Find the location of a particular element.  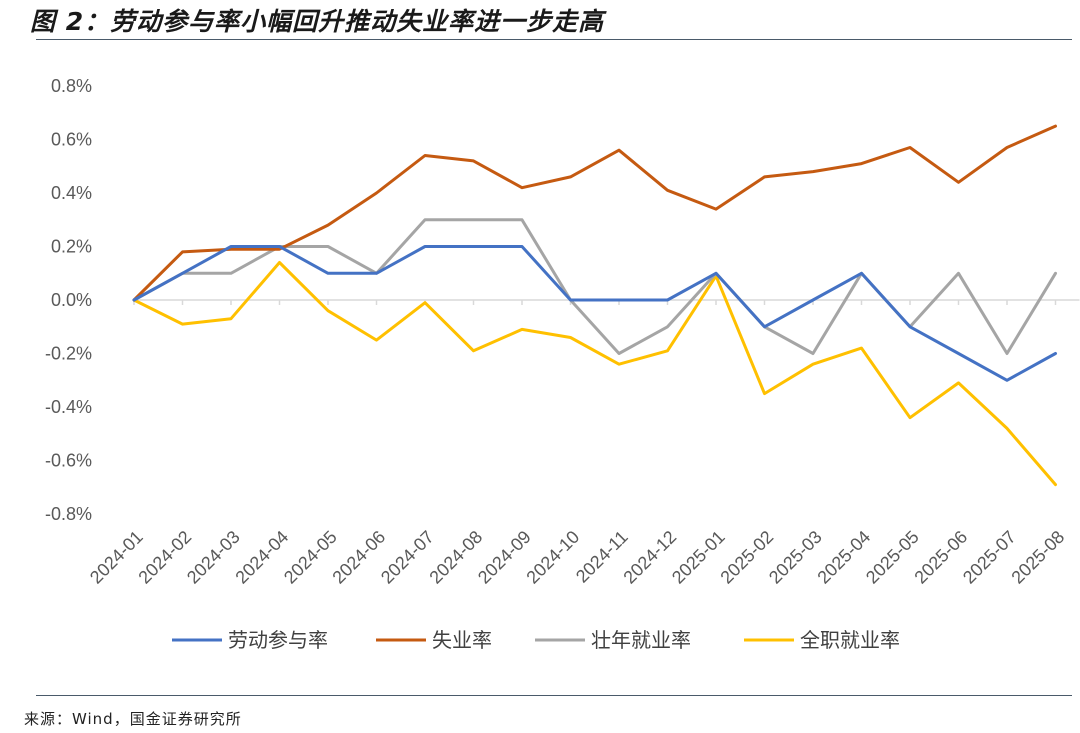

y-tick-label: -0.4% is located at coordinates (68, 407).